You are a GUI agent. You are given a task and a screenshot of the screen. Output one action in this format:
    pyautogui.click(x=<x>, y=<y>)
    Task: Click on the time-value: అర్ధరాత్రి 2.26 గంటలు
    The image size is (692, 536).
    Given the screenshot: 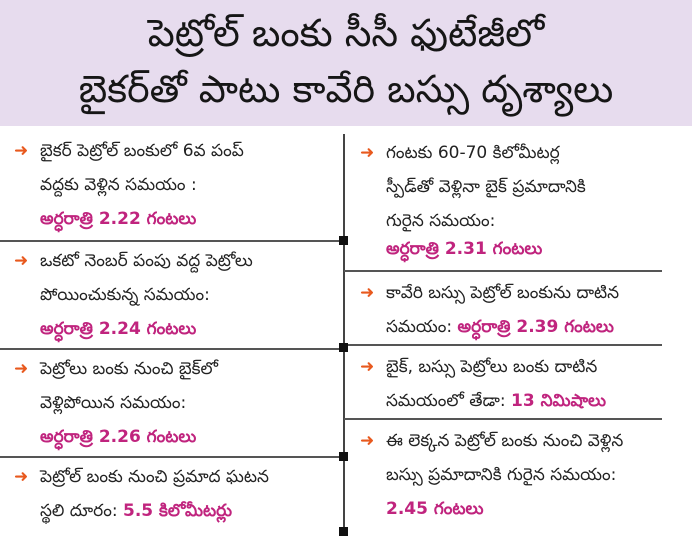 What is the action you would take?
    pyautogui.click(x=118, y=437)
    